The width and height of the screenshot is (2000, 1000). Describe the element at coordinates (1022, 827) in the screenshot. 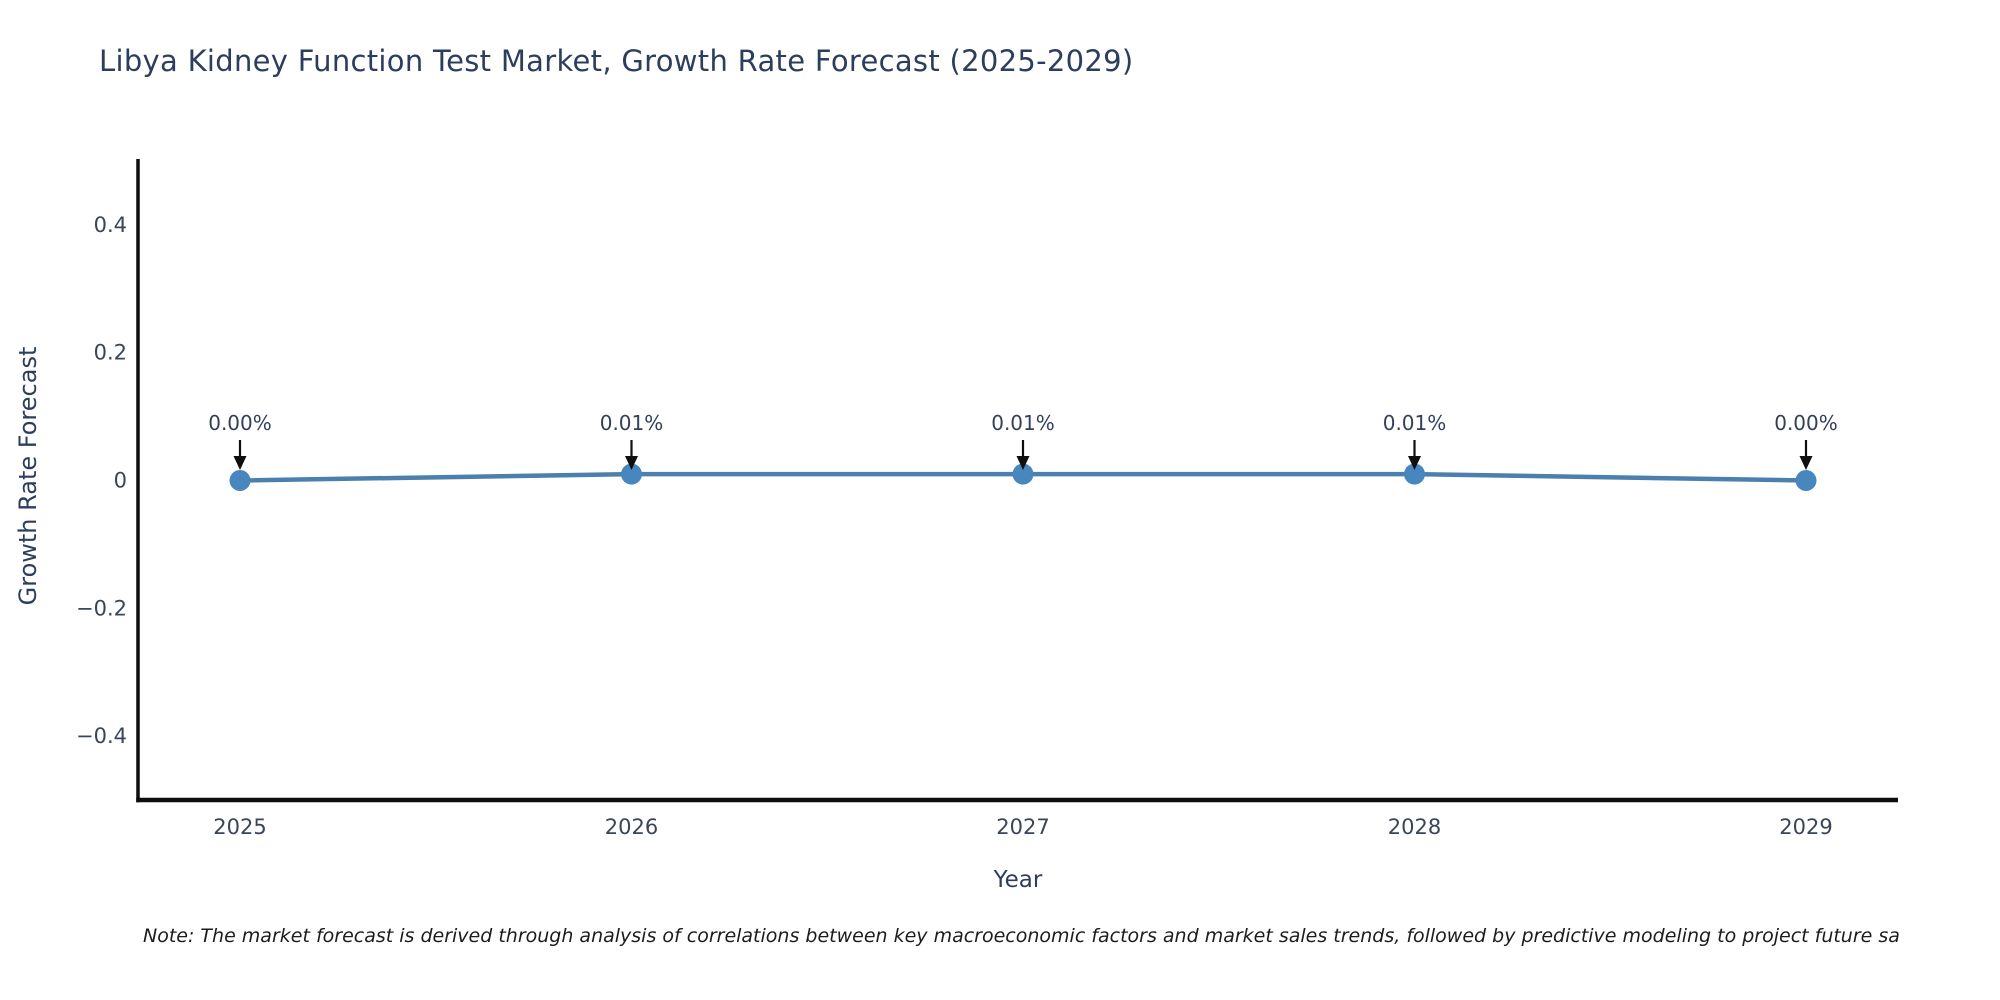

I see `x-tick-label: 2027` at that location.